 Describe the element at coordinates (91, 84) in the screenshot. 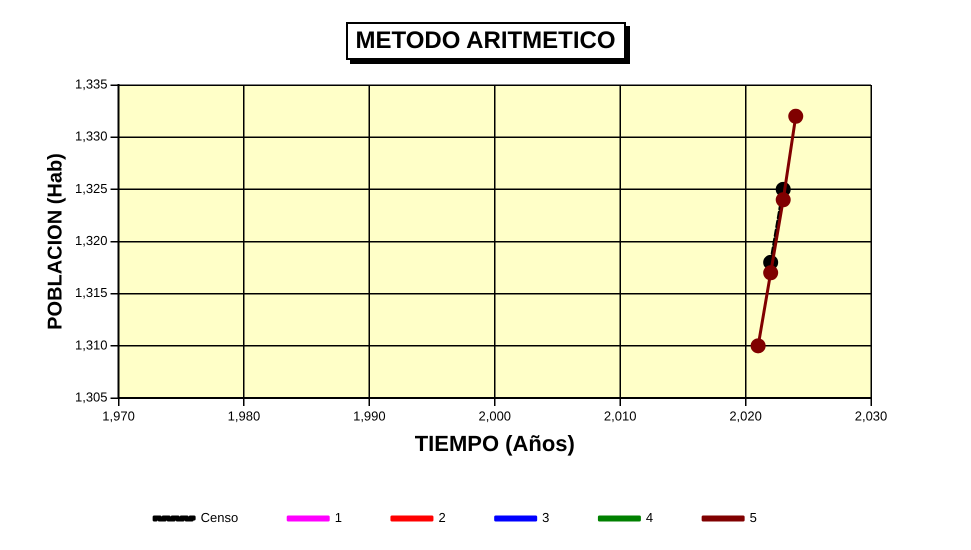

I see `y-tick-label: 1,335` at that location.